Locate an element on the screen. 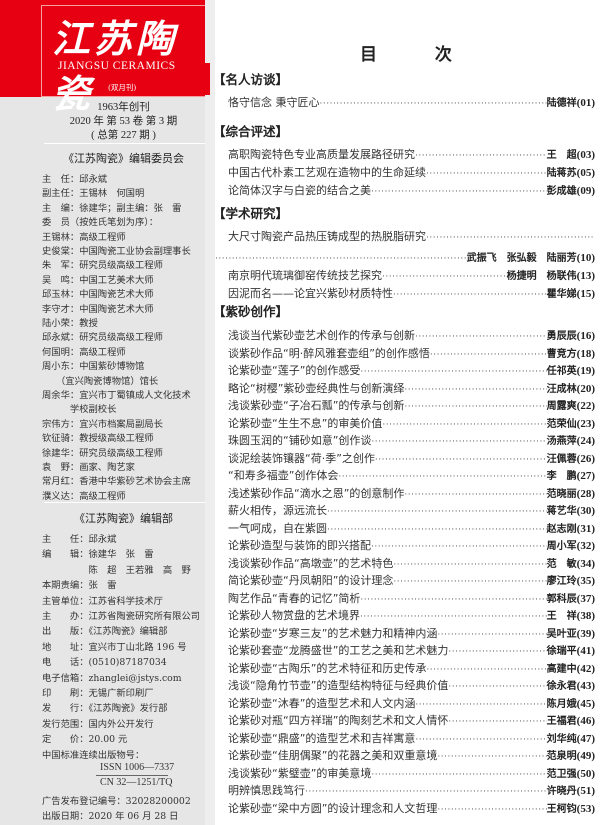  committee-member: 主 任：邱永斌 is located at coordinates (75, 179).